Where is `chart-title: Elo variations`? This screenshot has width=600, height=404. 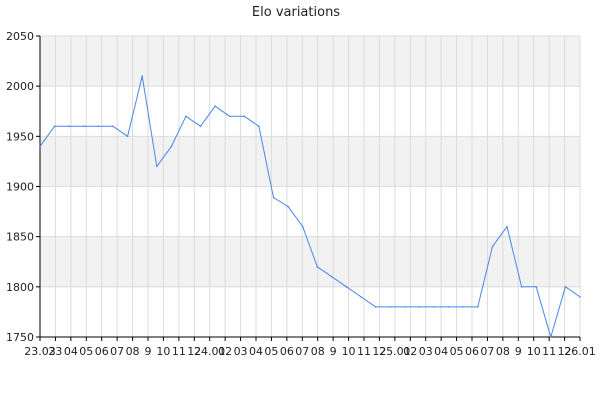 chart-title: Elo variations is located at coordinates (296, 12).